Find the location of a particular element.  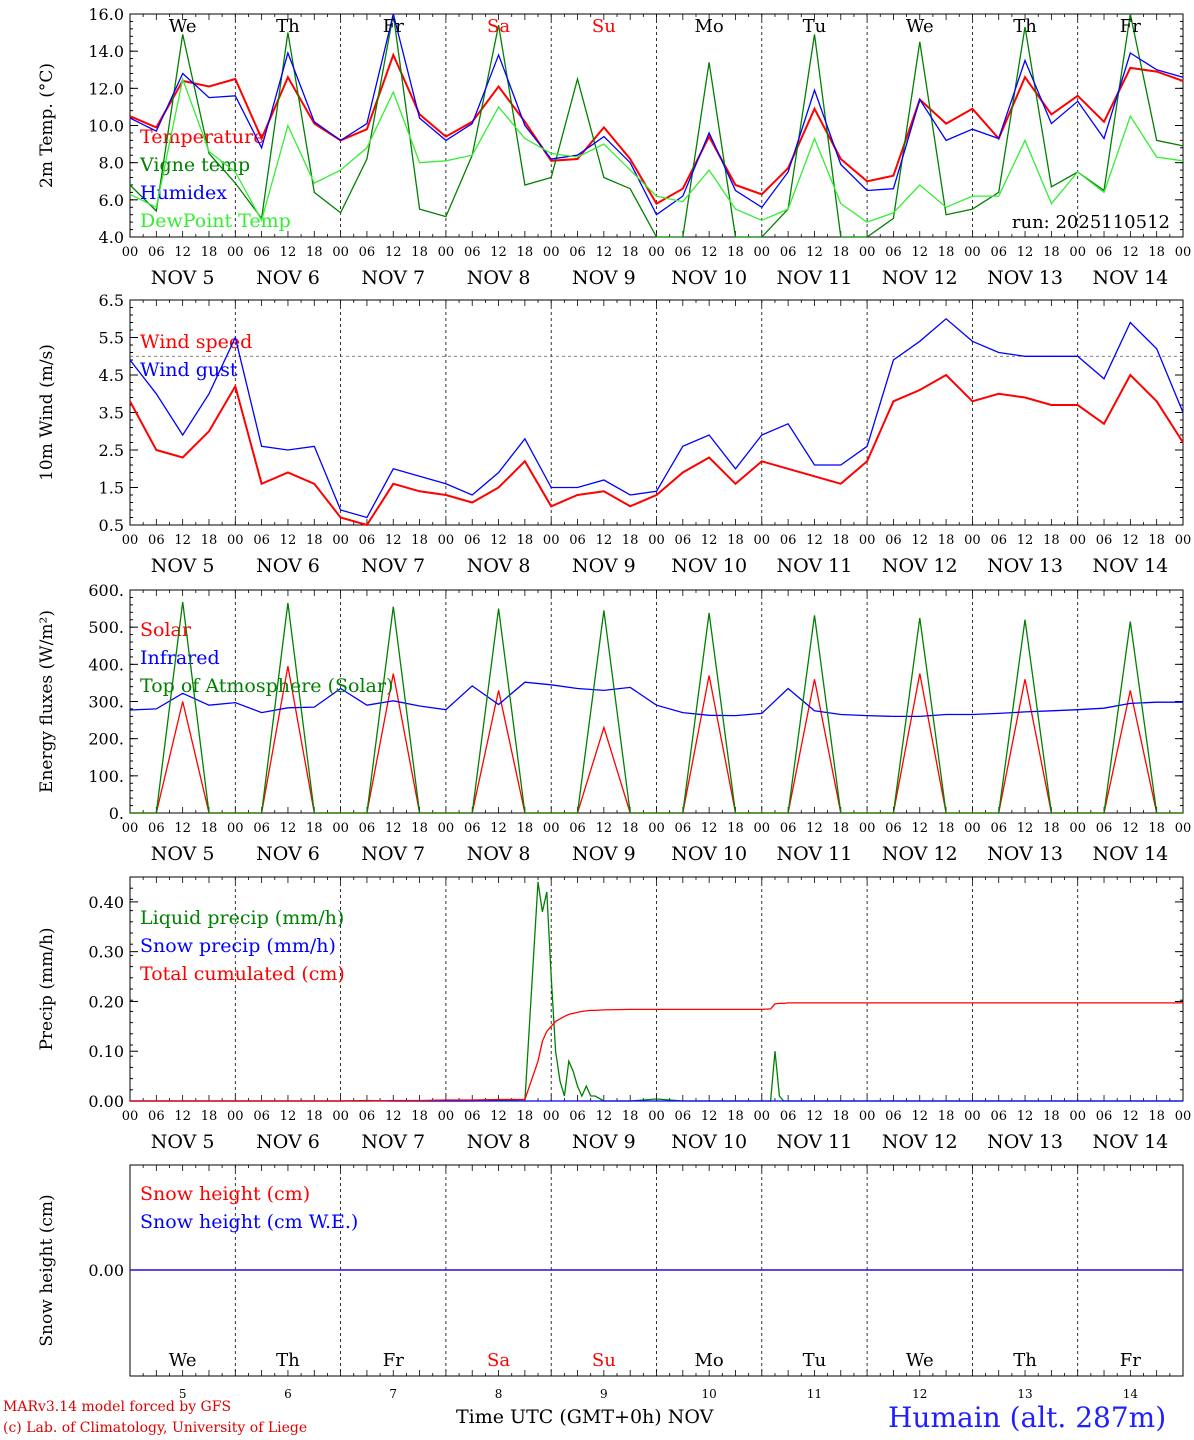

y-tick-label: 8.0 is located at coordinates (111, 163).